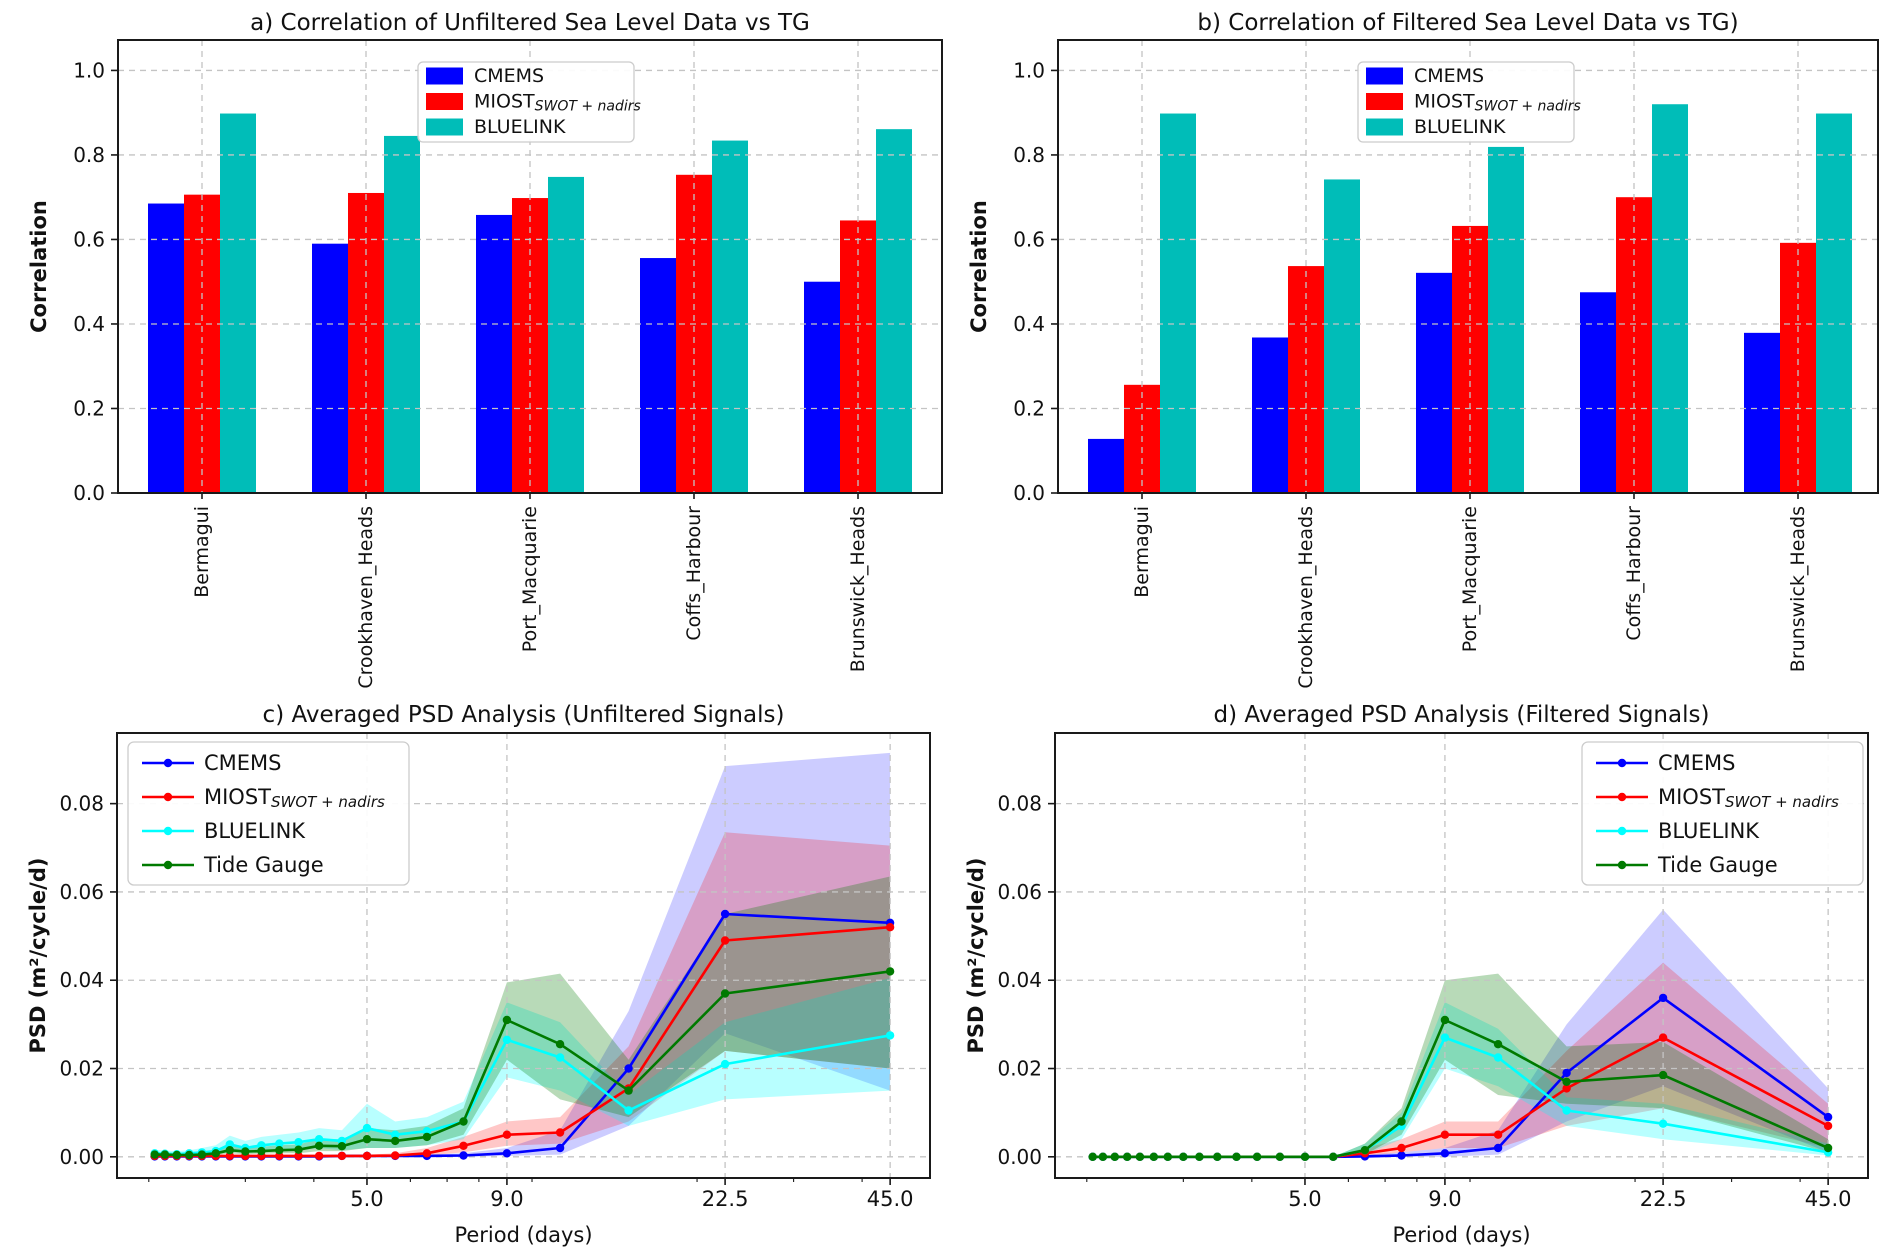 The width and height of the screenshot is (1892, 1260). What do you see at coordinates (1697, 763) in the screenshot?
I see `legend-label-cmems: CMEMS` at bounding box center [1697, 763].